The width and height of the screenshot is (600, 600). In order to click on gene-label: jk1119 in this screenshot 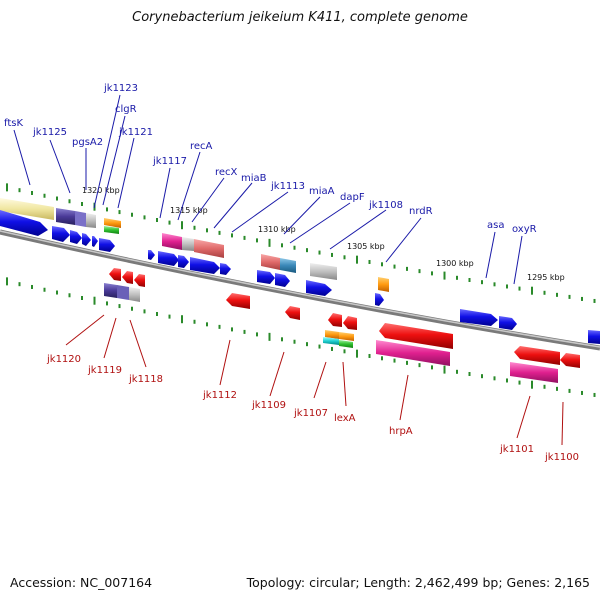, I will do `click(104, 370)`.